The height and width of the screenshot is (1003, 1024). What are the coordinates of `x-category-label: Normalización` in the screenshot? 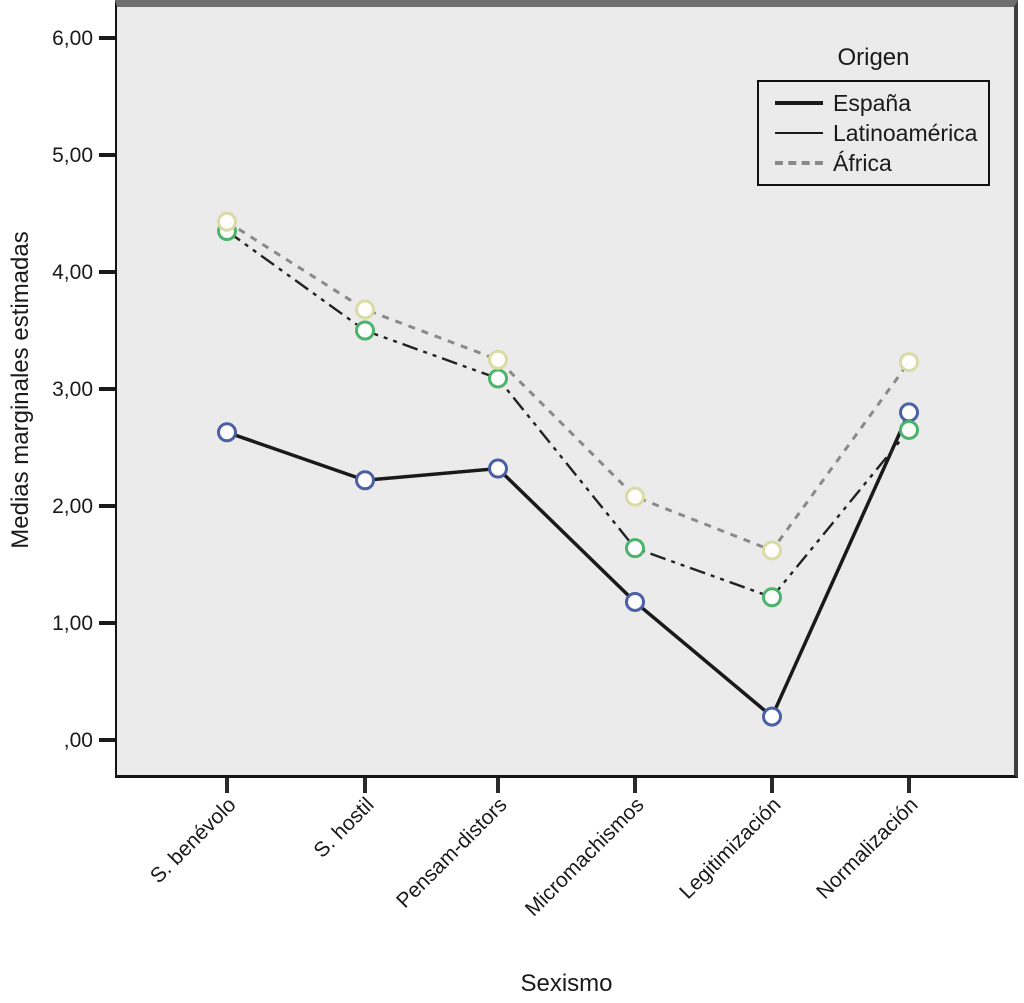 It's located at (867, 848).